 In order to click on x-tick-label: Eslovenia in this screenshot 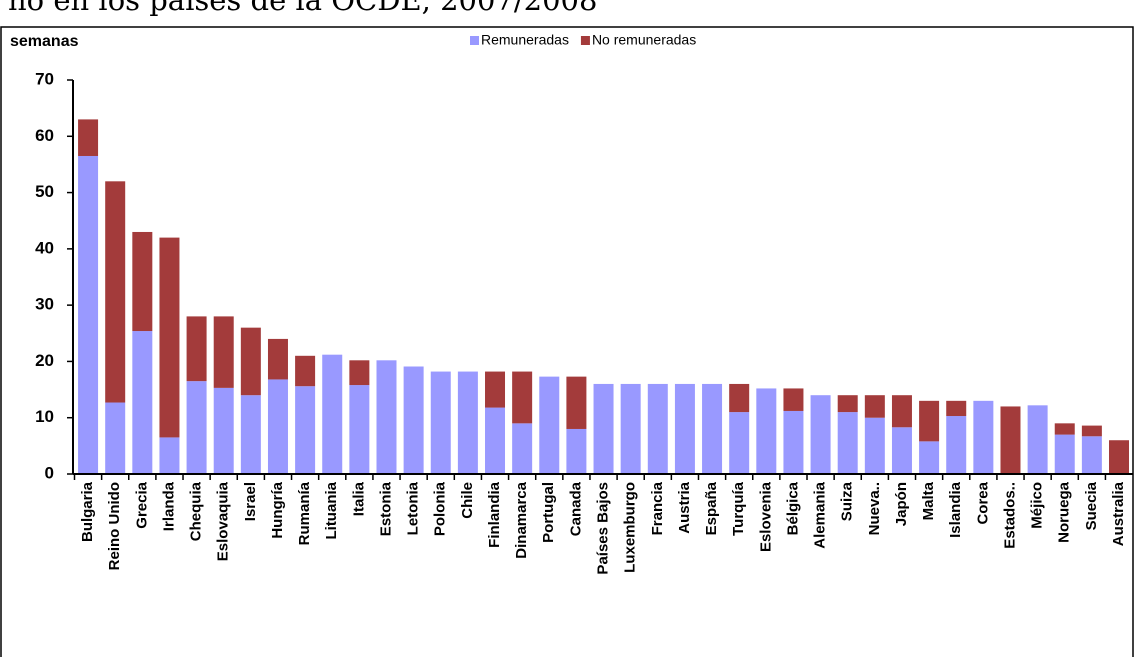, I will do `click(765, 516)`.